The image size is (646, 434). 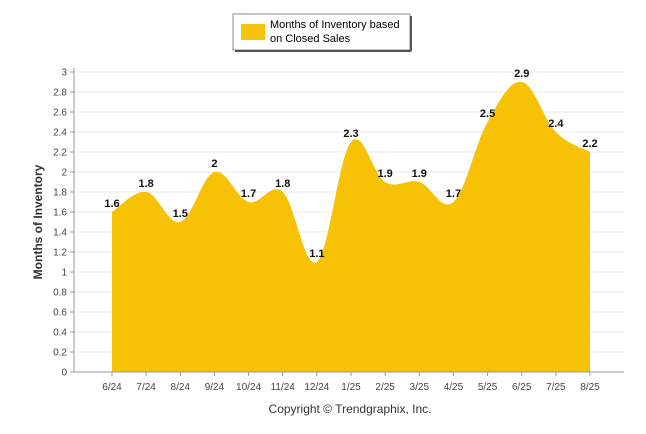 What do you see at coordinates (556, 124) in the screenshot?
I see `data-label: 2.4` at bounding box center [556, 124].